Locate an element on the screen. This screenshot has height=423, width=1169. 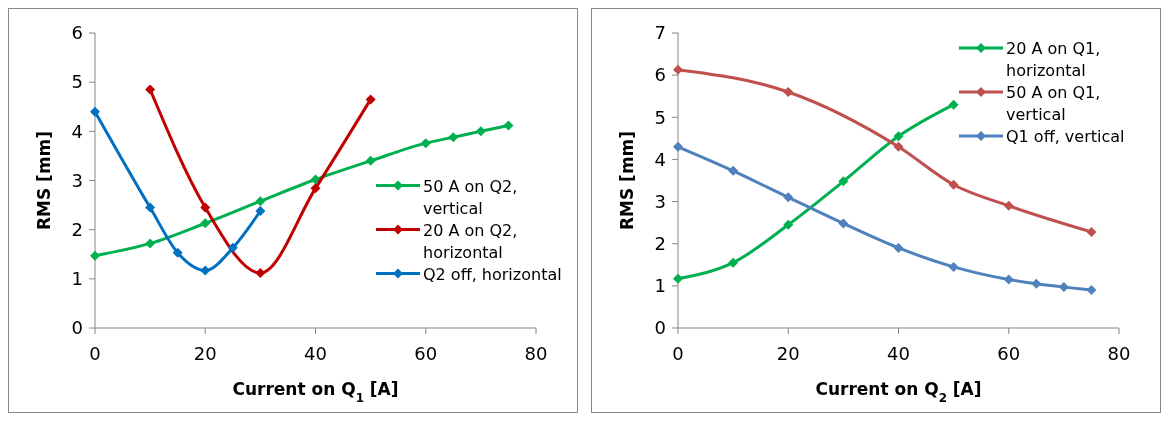
legend-label: 20 A on Q1, horizontal is located at coordinates (1053, 59).